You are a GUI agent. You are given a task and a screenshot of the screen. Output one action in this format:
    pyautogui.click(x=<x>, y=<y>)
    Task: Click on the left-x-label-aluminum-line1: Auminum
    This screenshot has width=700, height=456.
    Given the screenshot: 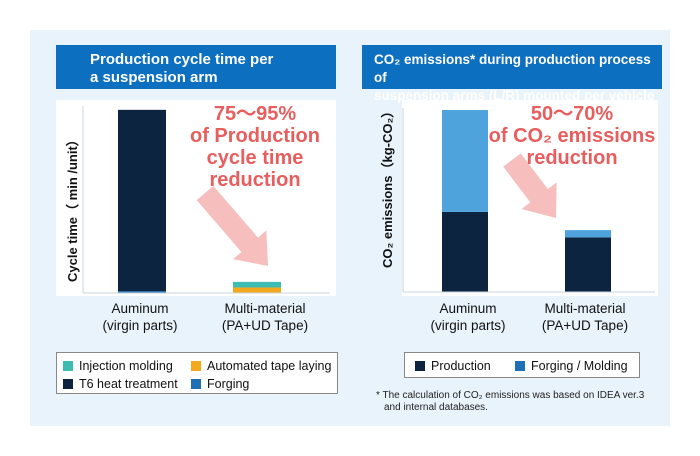 What is the action you would take?
    pyautogui.click(x=140, y=308)
    